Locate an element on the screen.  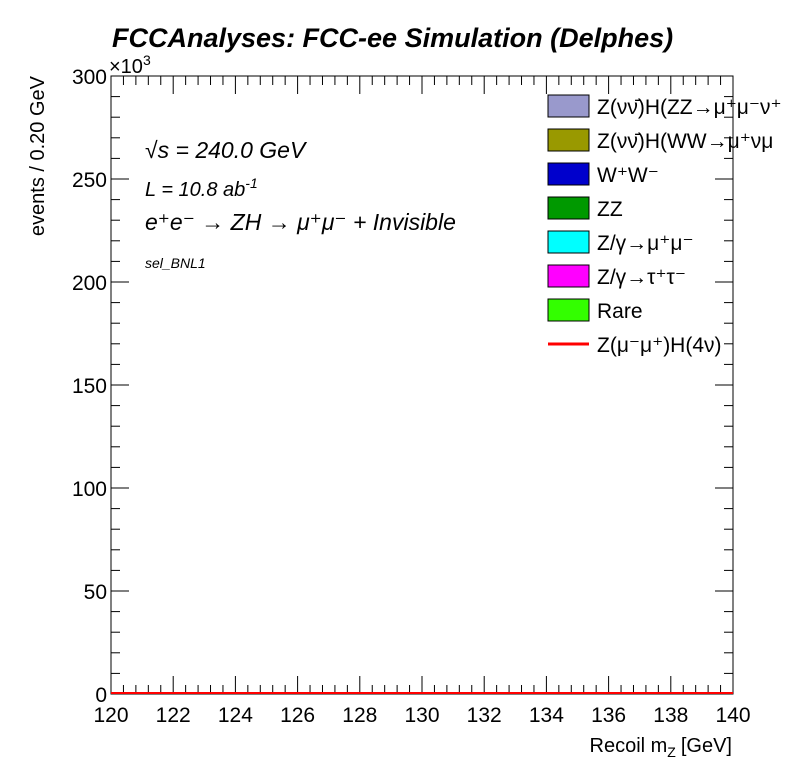
legend-label: W⁺W⁻ is located at coordinates (628, 175).